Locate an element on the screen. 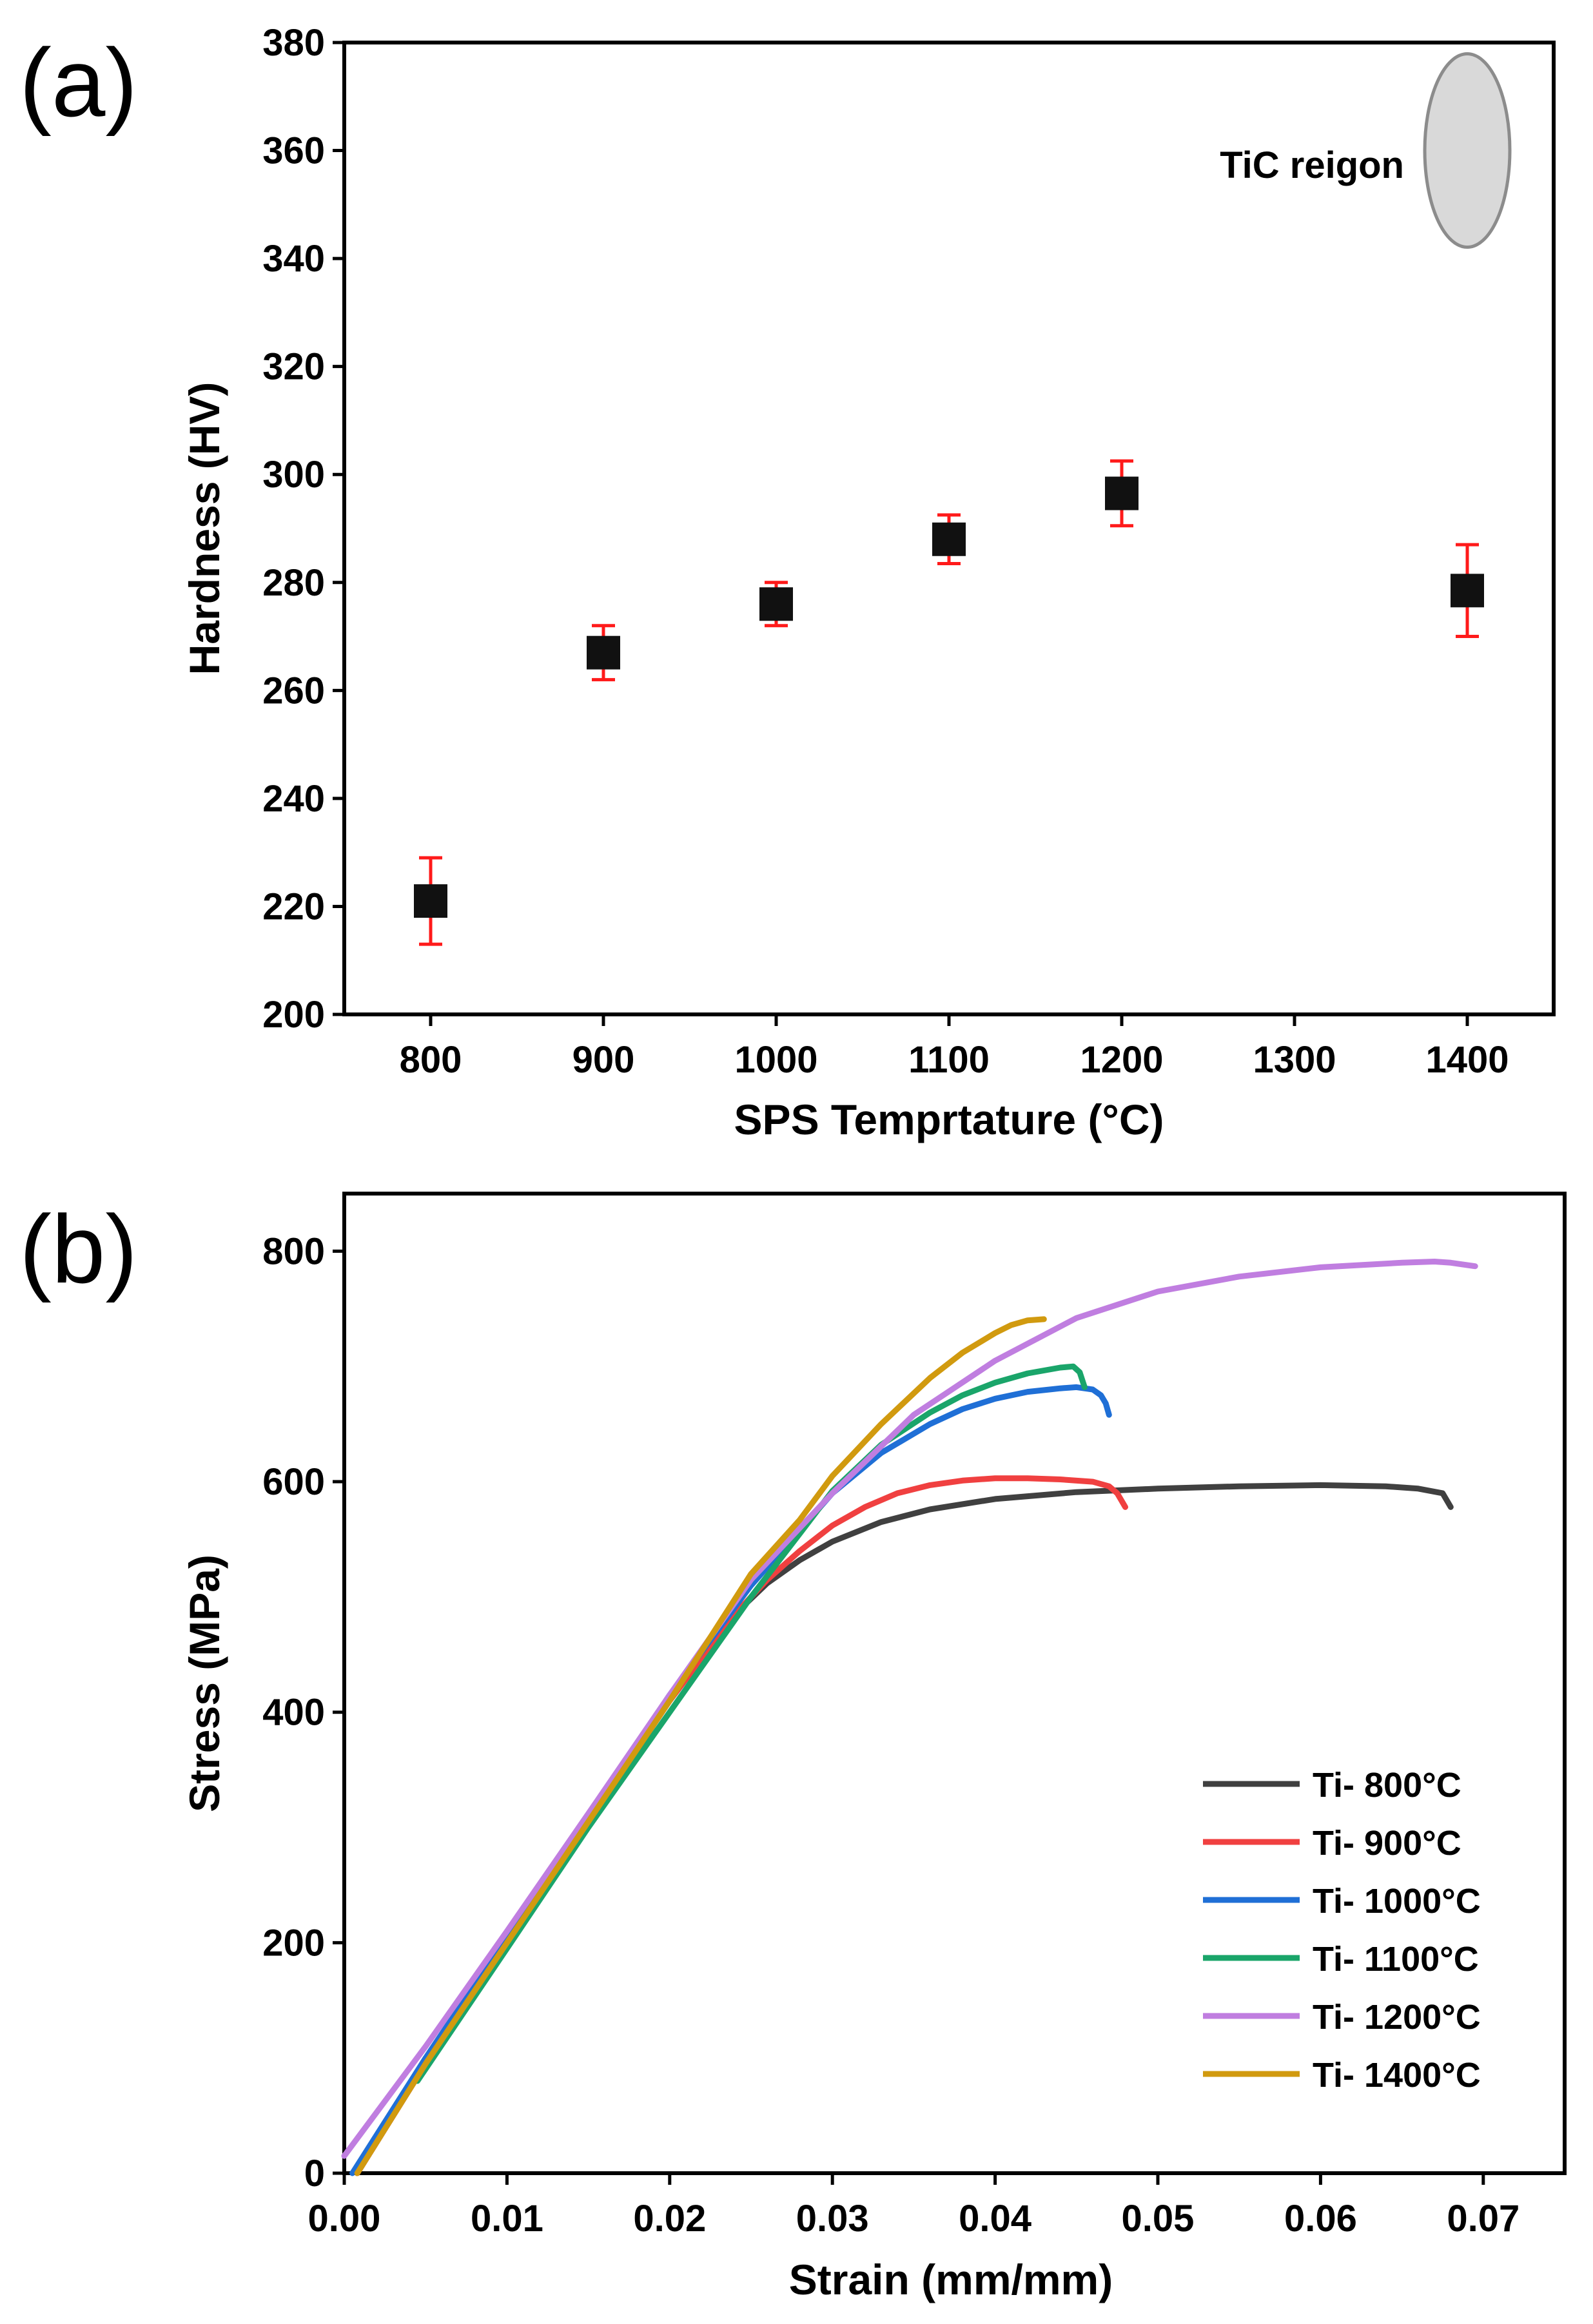  tic-region-ellipse is located at coordinates (1467, 150).